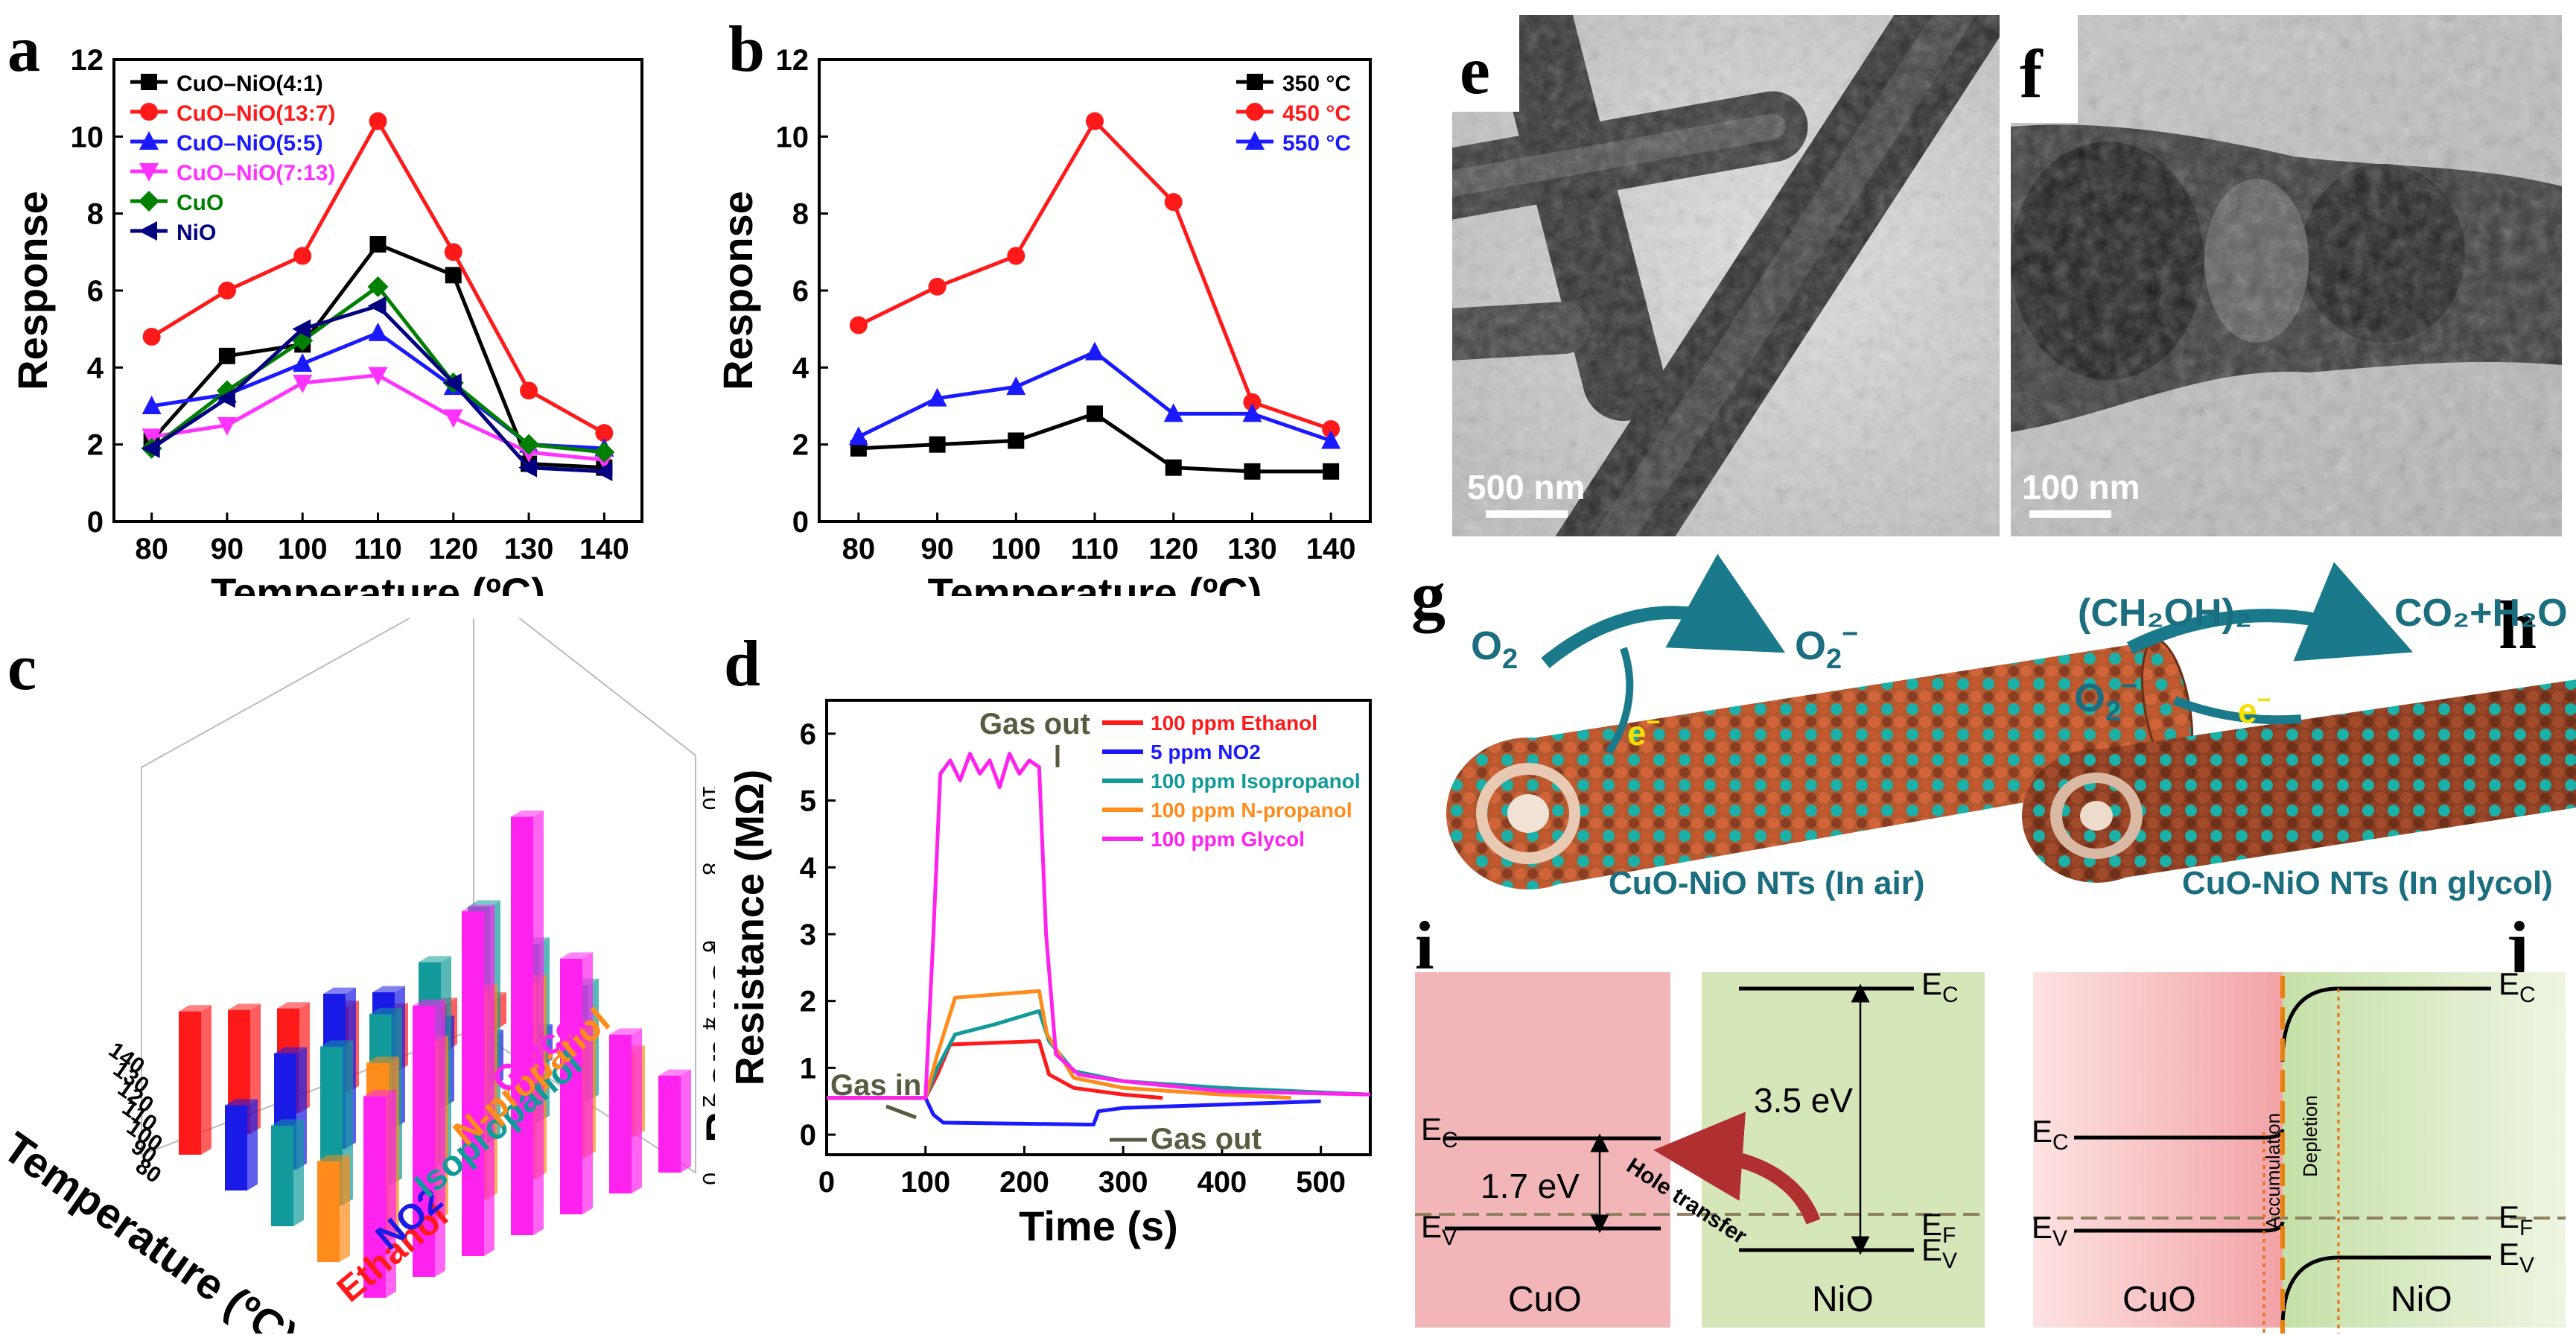 The height and width of the screenshot is (1335, 2576). Describe the element at coordinates (1034, 725) in the screenshot. I see `annotation-gas-out-top: Gas out` at that location.